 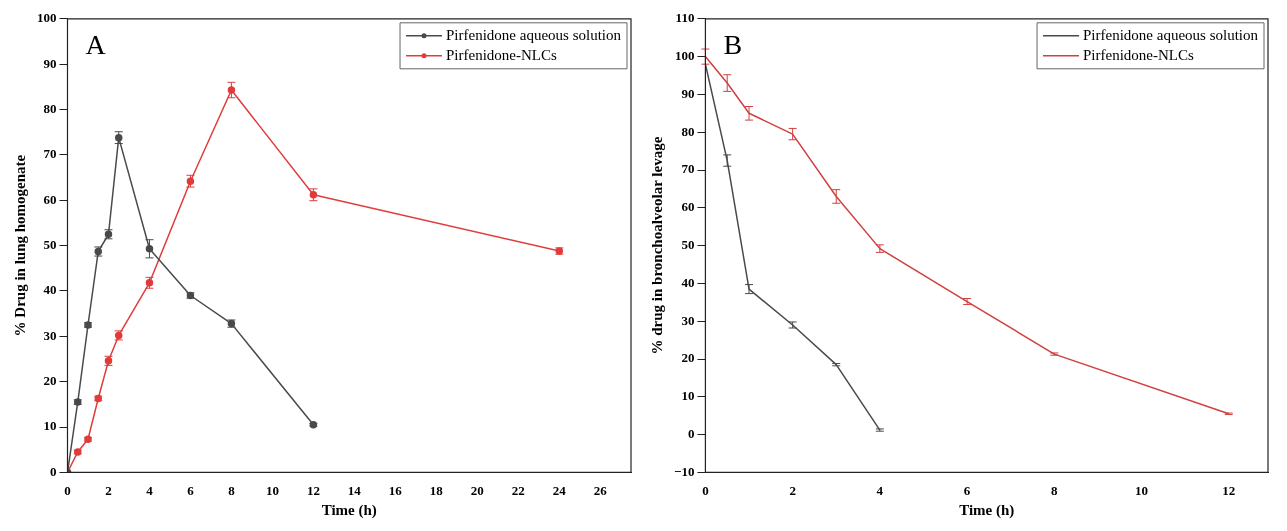 What do you see at coordinates (518, 490) in the screenshot?
I see `x-tick-label: 22` at bounding box center [518, 490].